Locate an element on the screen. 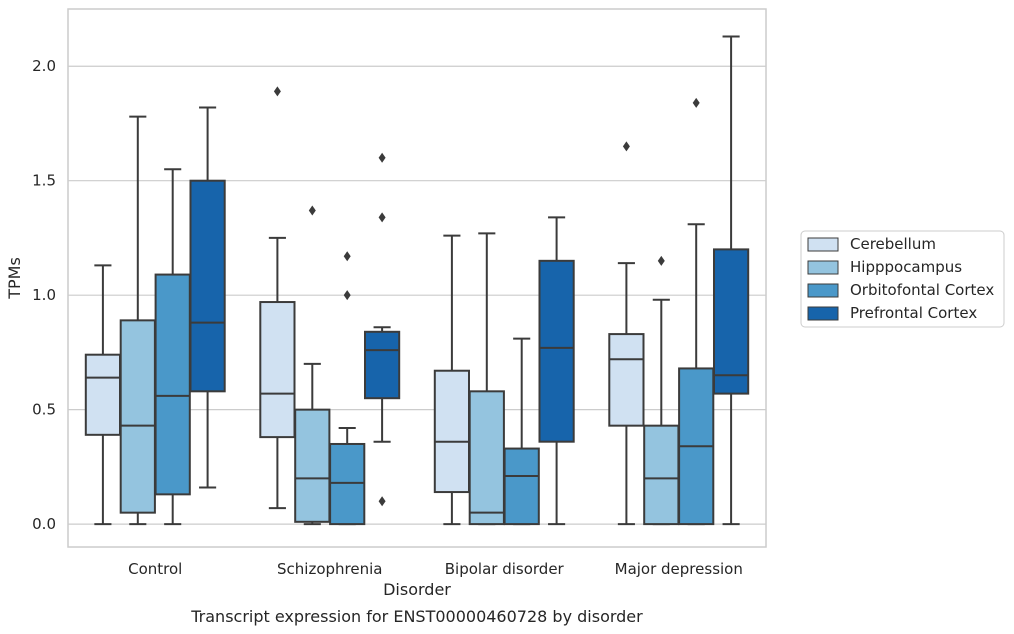 The height and width of the screenshot is (634, 1014). y-tick-label: 2.0 is located at coordinates (44, 66).